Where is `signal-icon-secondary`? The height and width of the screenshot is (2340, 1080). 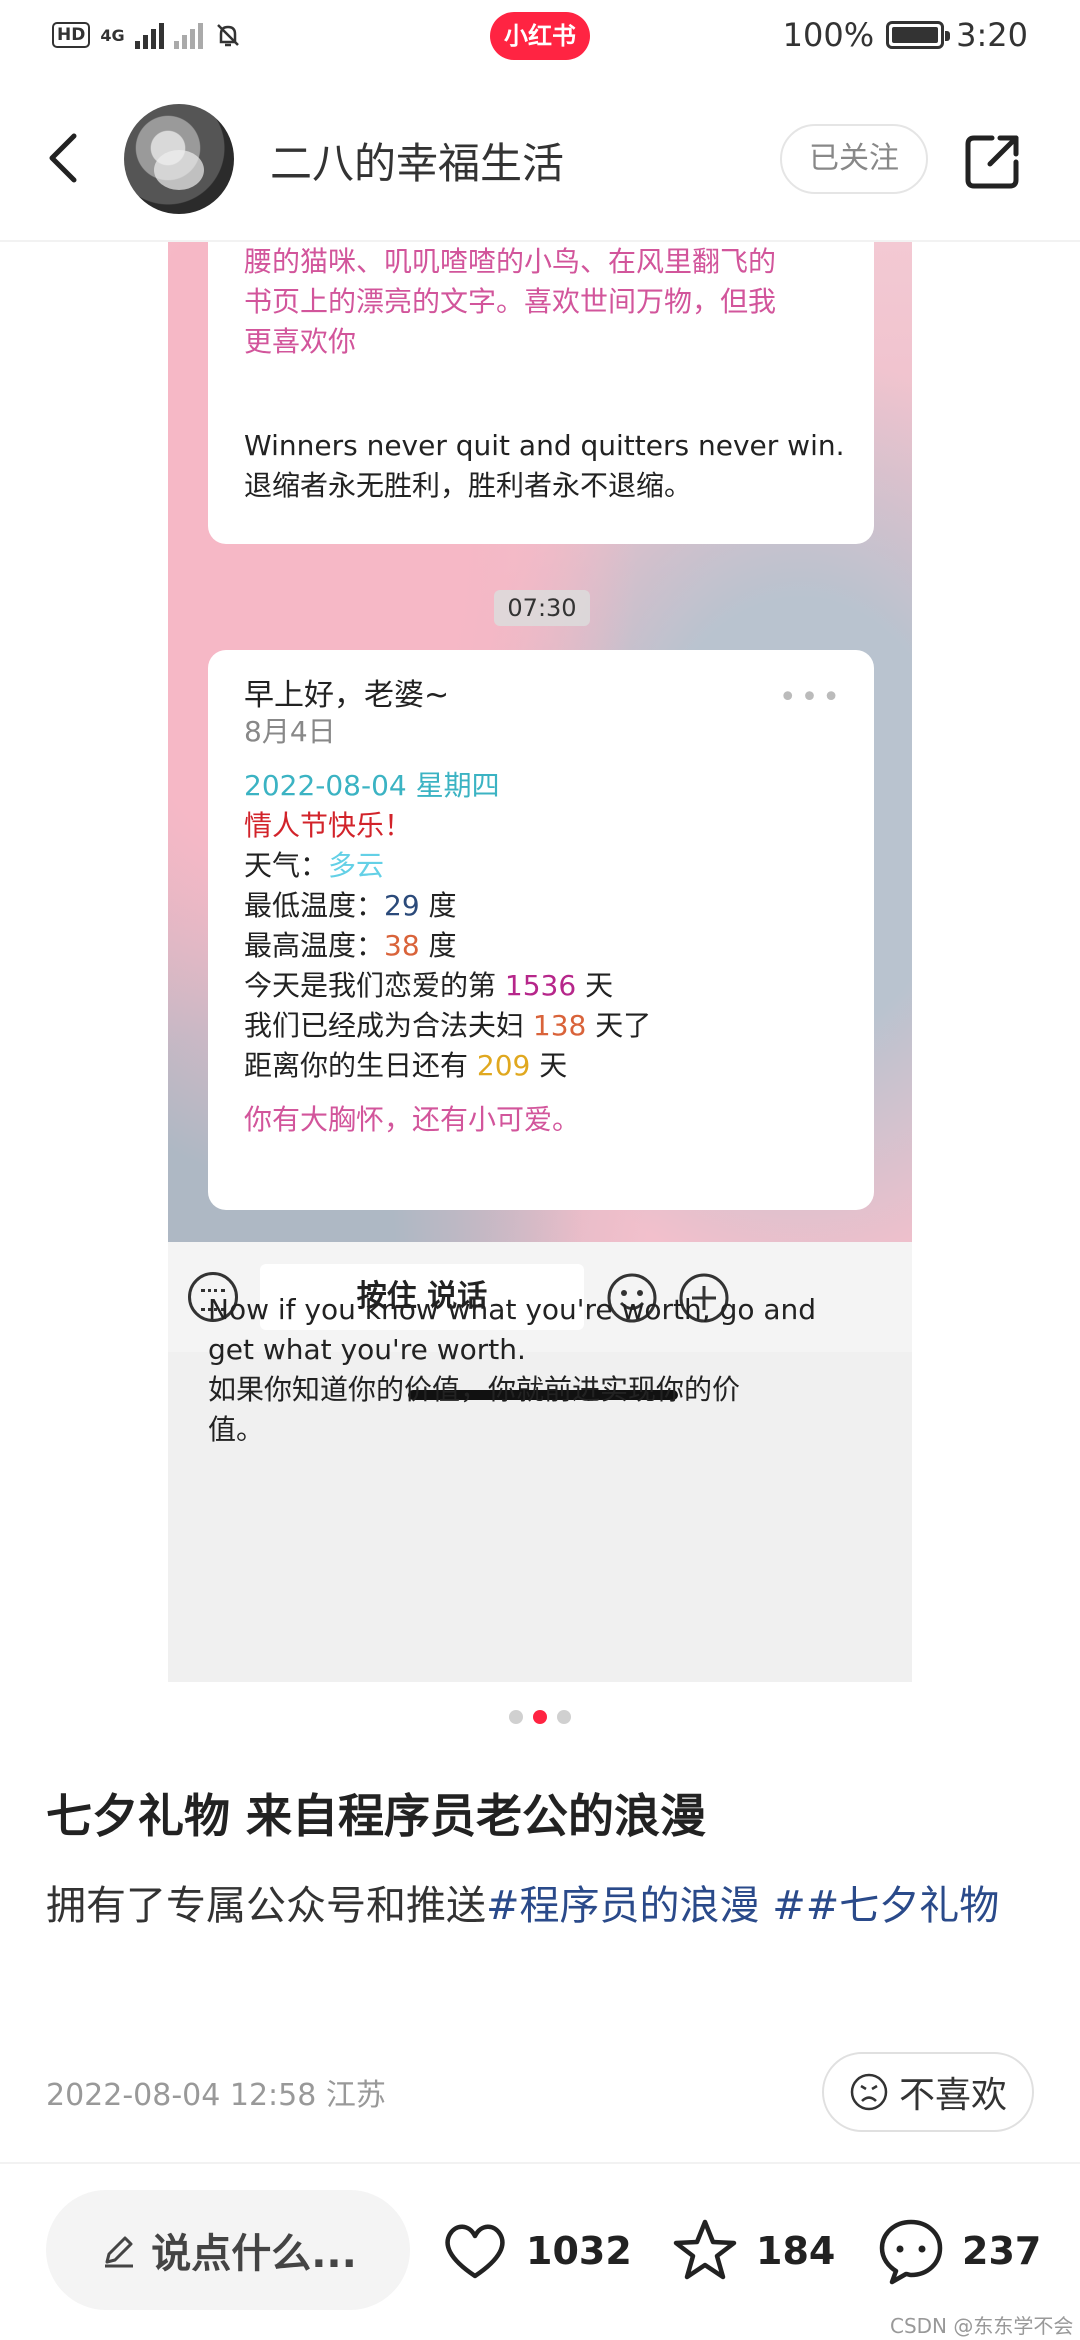 signal-icon-secondary is located at coordinates (188, 35).